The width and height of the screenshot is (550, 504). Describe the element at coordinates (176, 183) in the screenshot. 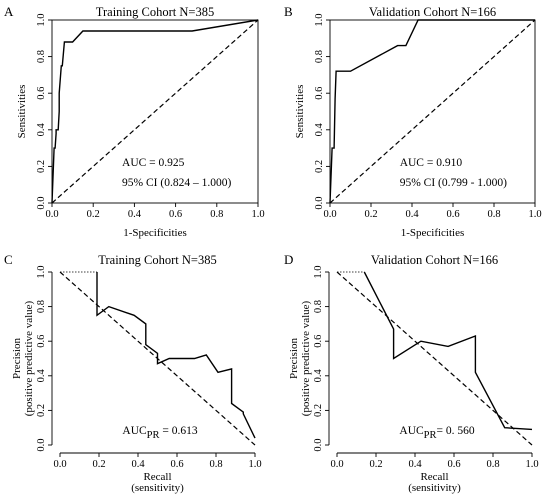

I see `ci-annotation: 95% CI (0.824 – 1.000)` at that location.